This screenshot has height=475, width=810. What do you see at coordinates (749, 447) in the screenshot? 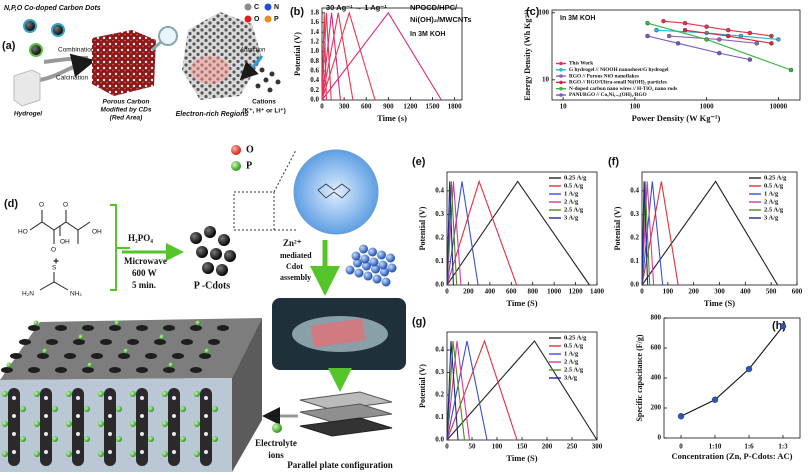
I see `x-tick-label: 1:6` at bounding box center [749, 447].